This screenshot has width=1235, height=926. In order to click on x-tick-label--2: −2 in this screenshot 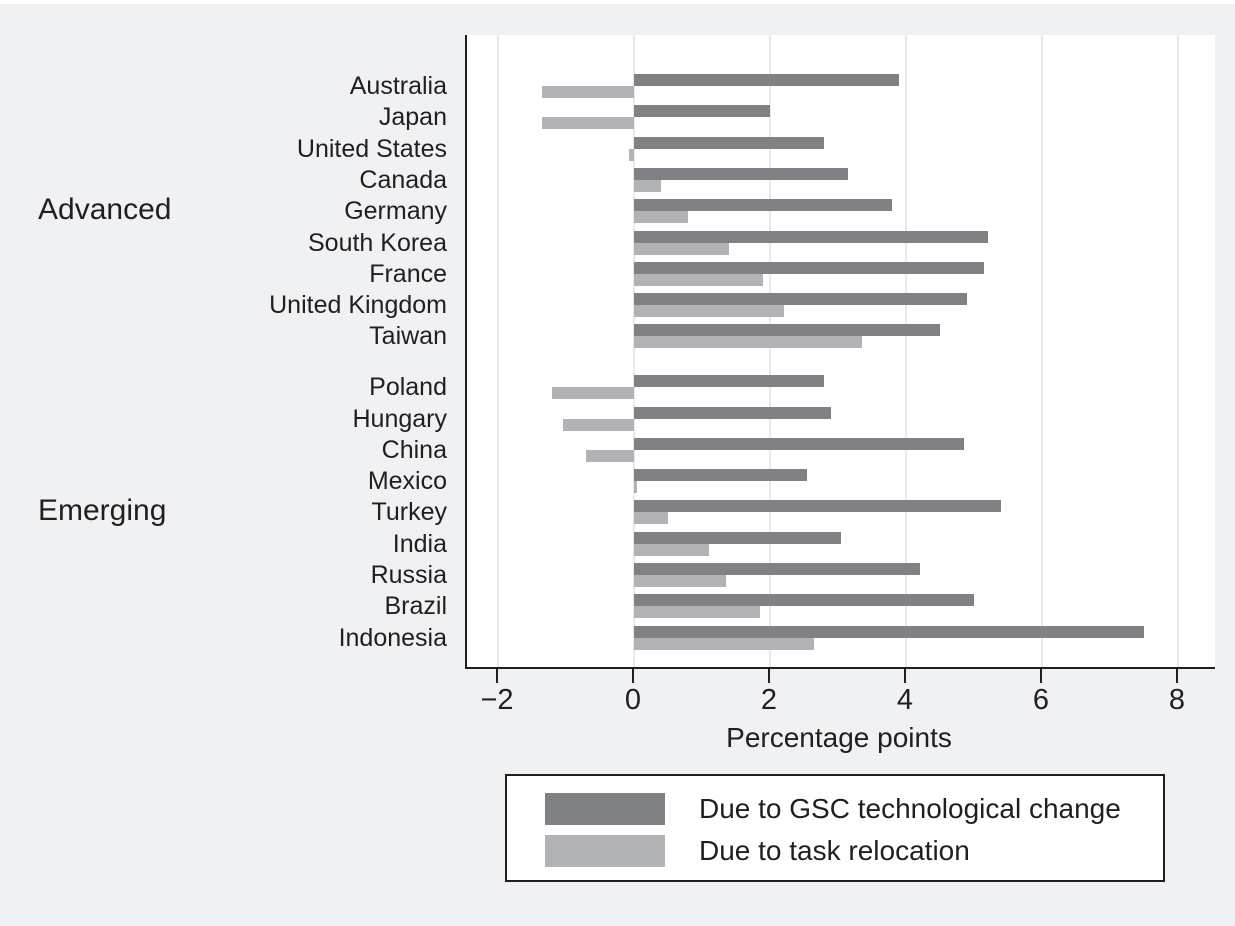, I will do `click(497, 700)`.